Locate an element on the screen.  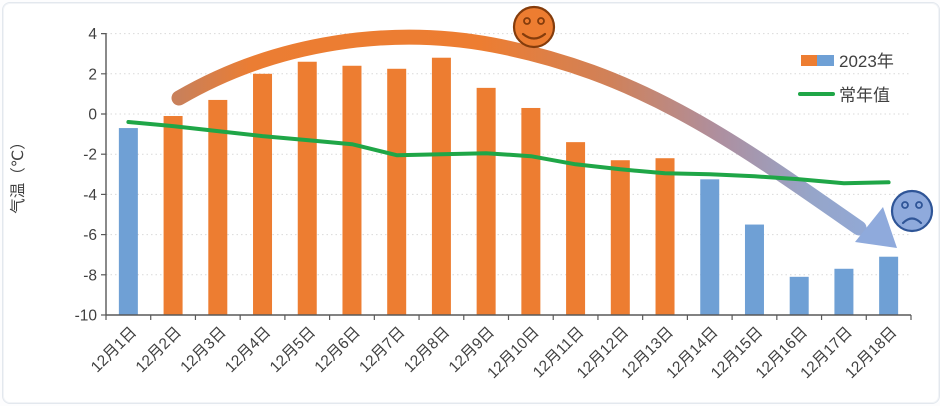
x-tick-label-day-6: 12月6日 is located at coordinates (338, 350).